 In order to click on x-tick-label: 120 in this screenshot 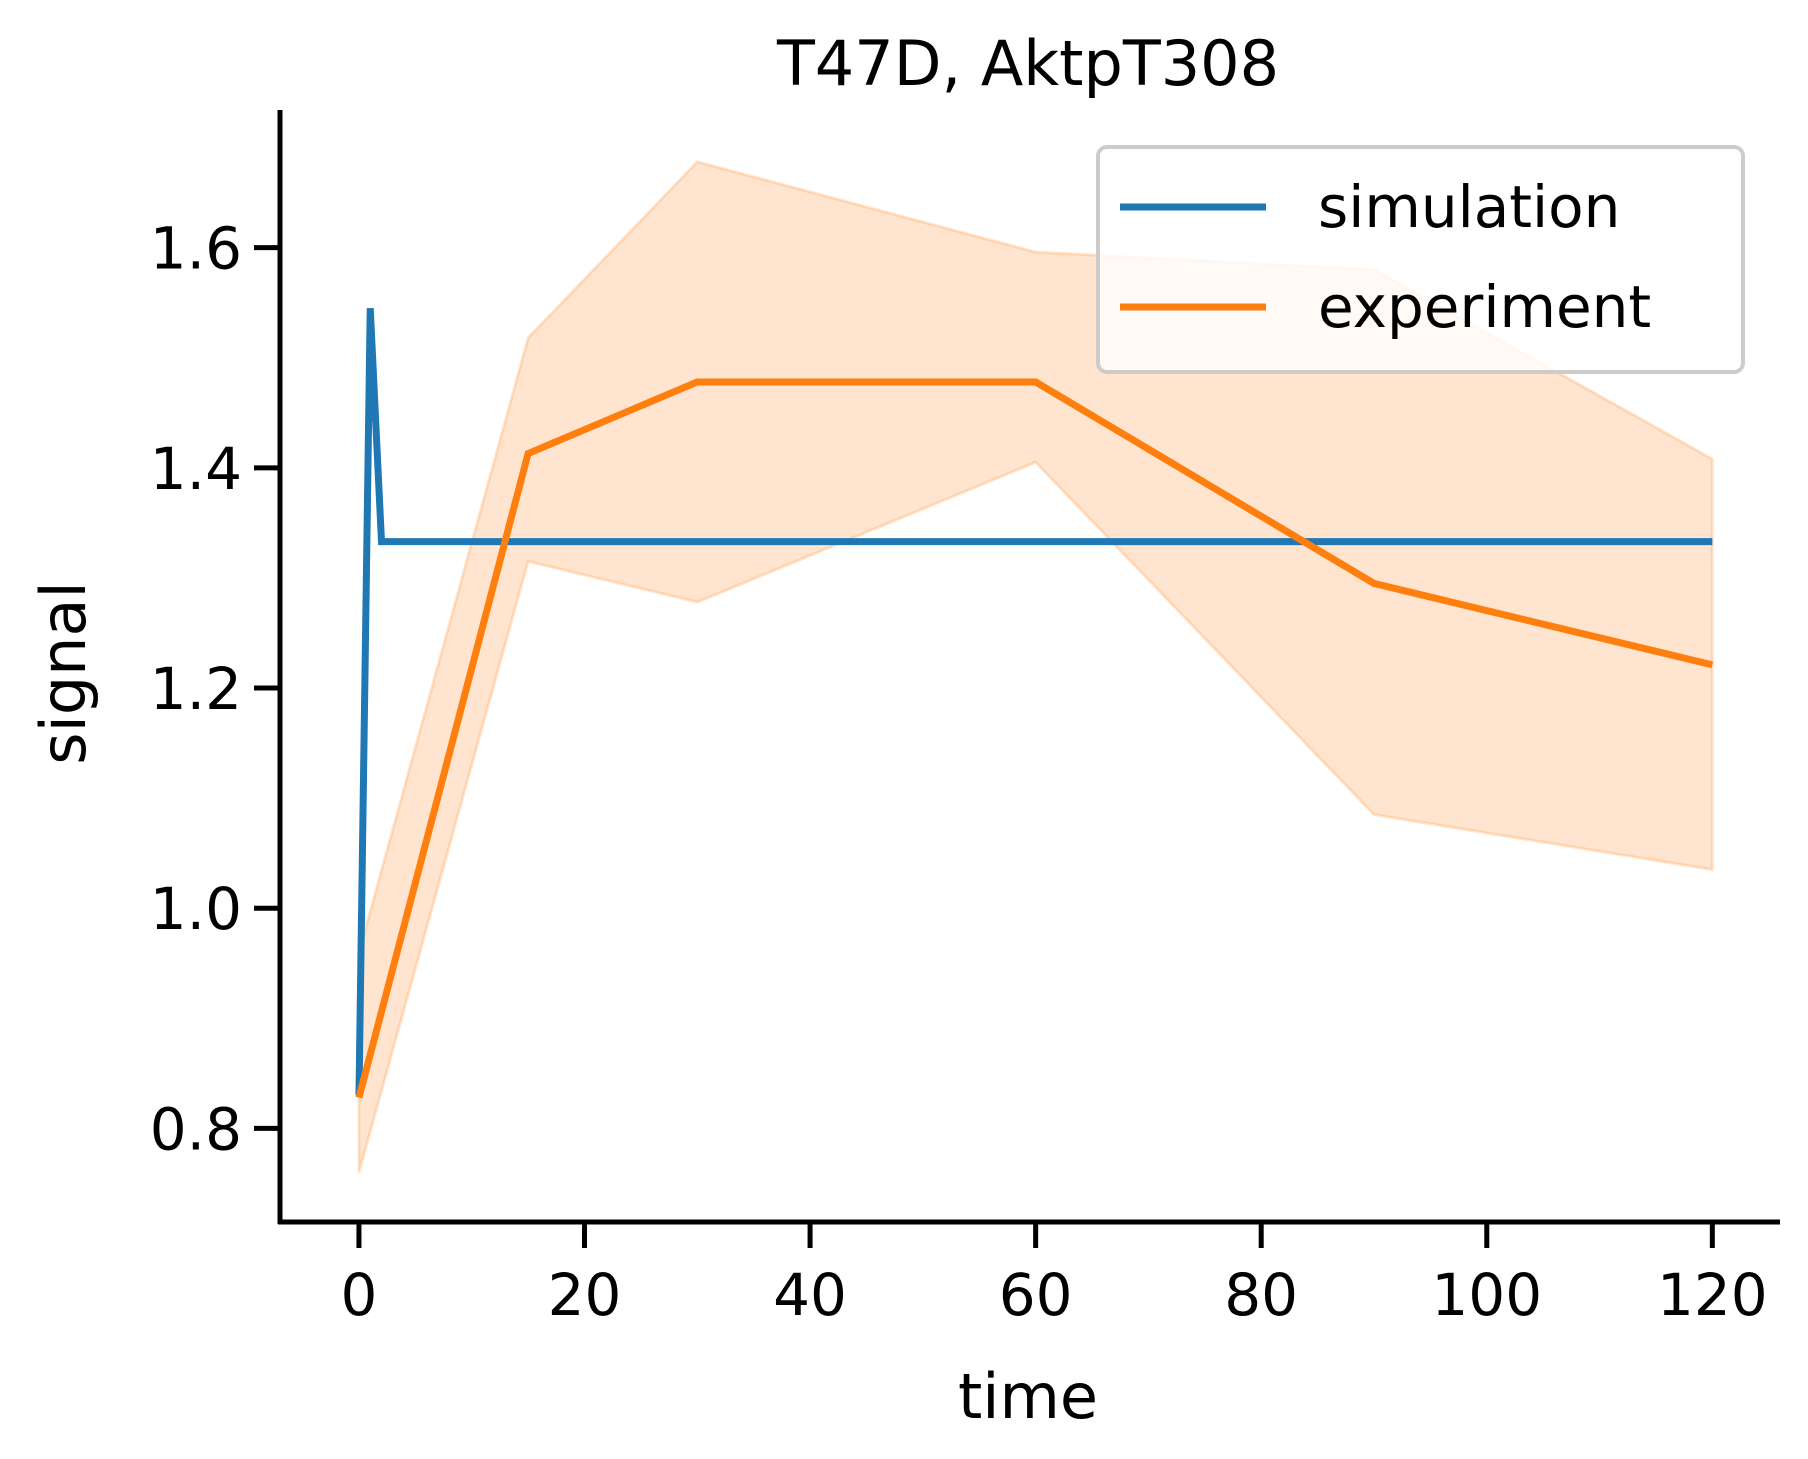, I will do `click(1712, 1295)`.